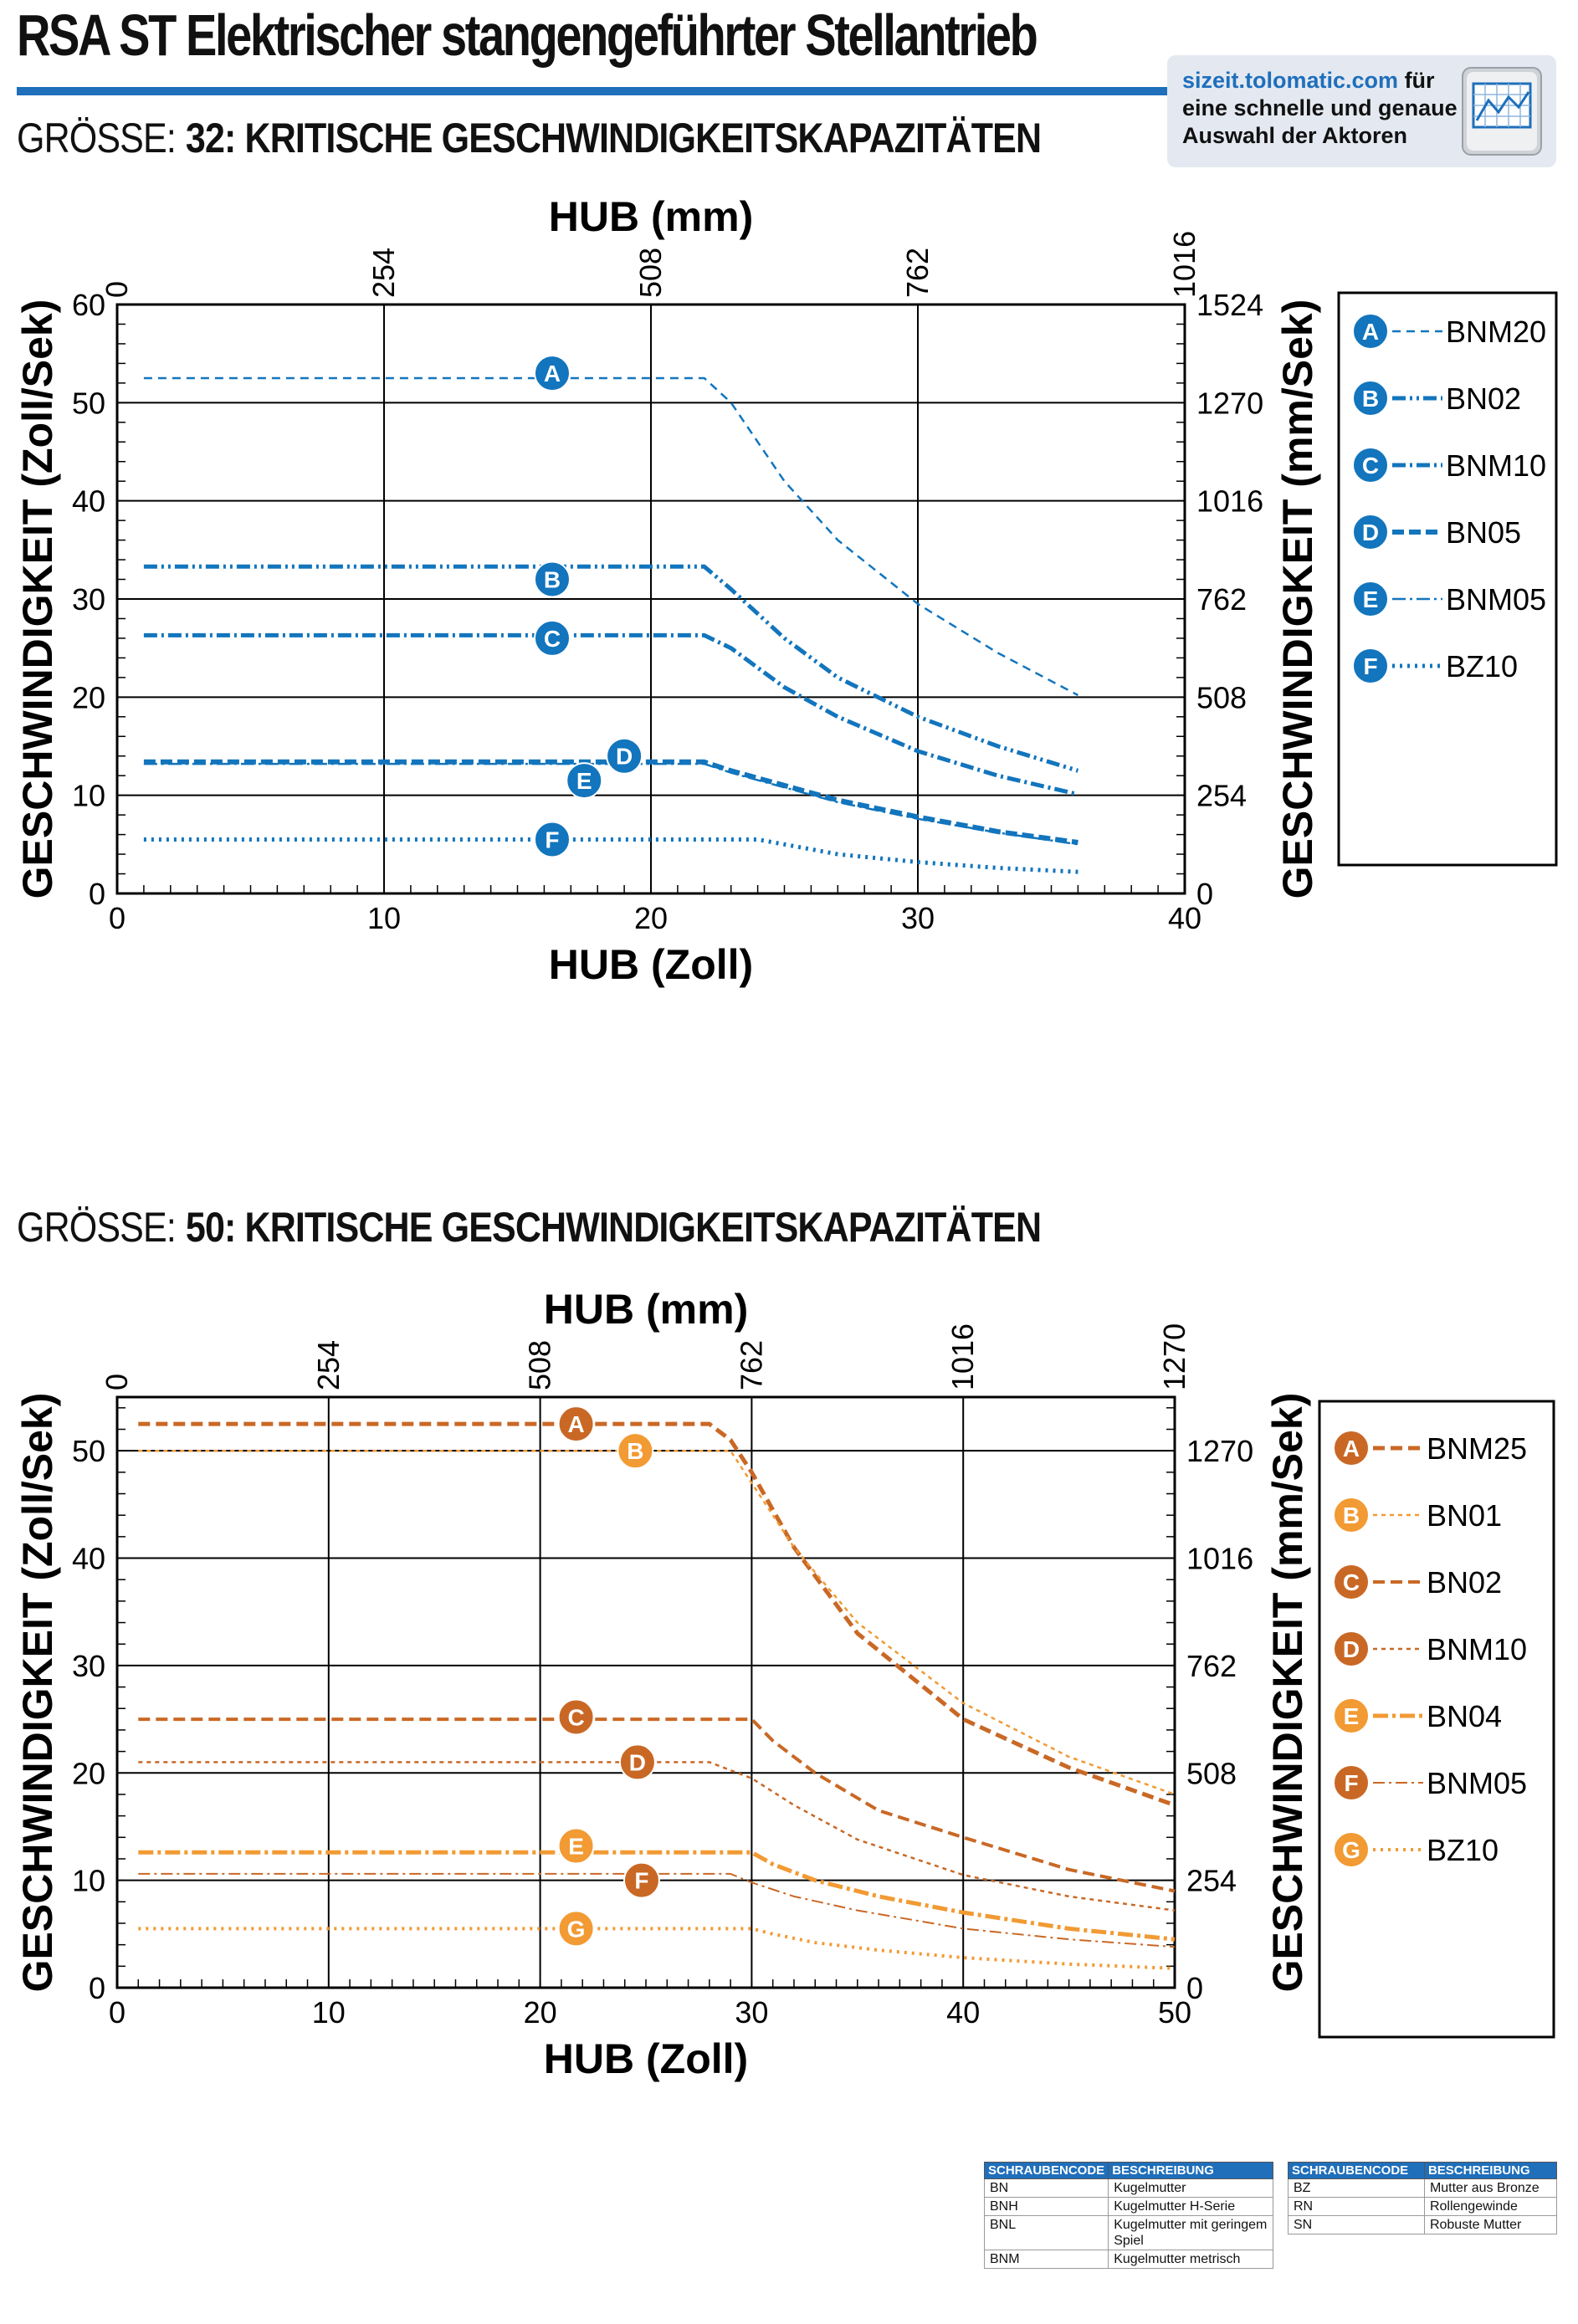 Image resolution: width=1578 pixels, height=2324 pixels. What do you see at coordinates (384, 918) in the screenshot?
I see `x-tick-label: 10` at bounding box center [384, 918].